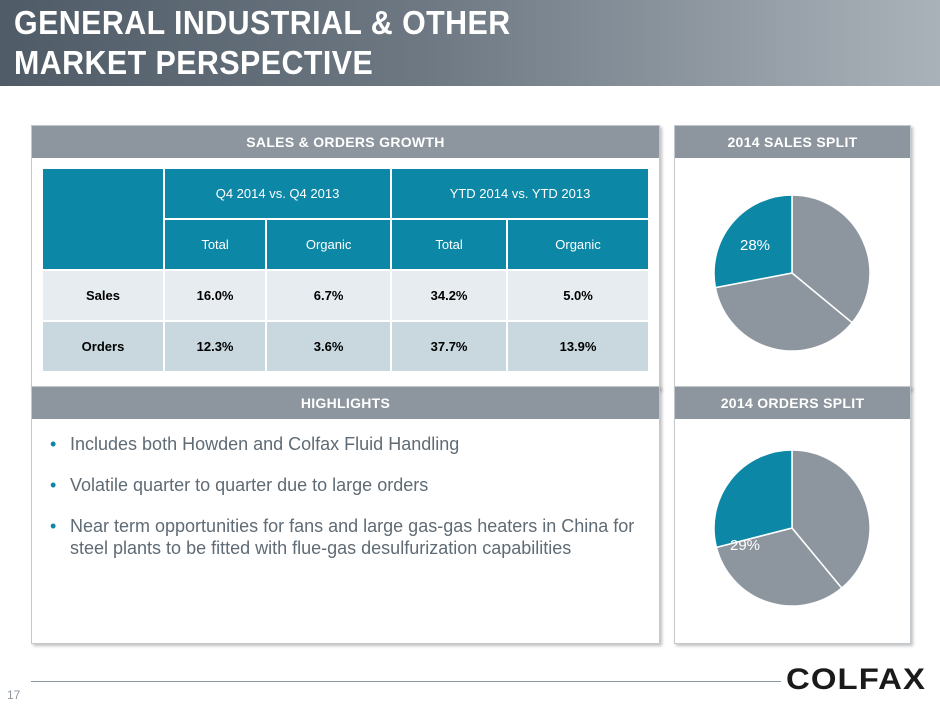 The image size is (940, 705). Describe the element at coordinates (449, 346) in the screenshot. I see `table-cell: 37.7%` at that location.